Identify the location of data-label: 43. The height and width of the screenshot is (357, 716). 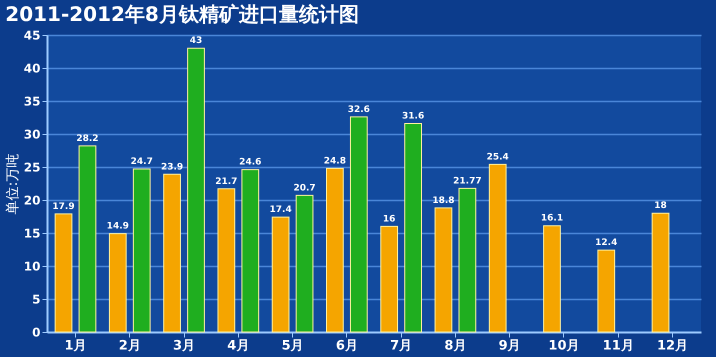
(196, 41).